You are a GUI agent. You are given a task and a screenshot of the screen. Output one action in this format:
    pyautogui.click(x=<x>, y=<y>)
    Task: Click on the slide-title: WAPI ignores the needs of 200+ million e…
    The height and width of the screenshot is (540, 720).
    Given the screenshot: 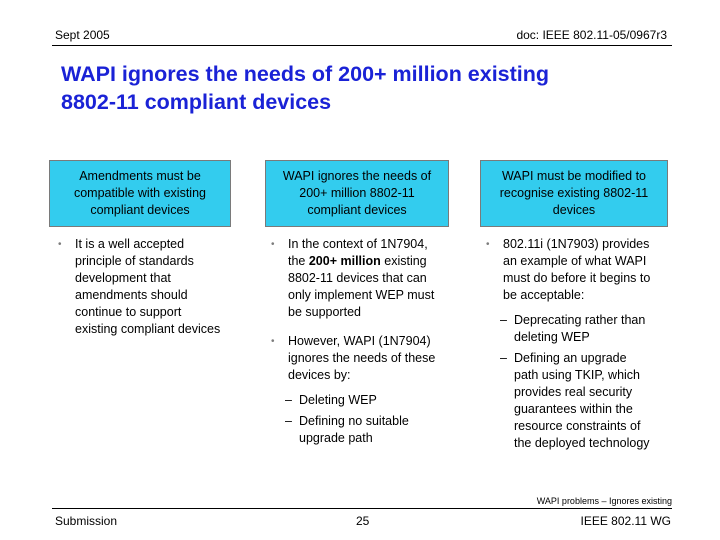 What is the action you would take?
    pyautogui.click(x=371, y=88)
    